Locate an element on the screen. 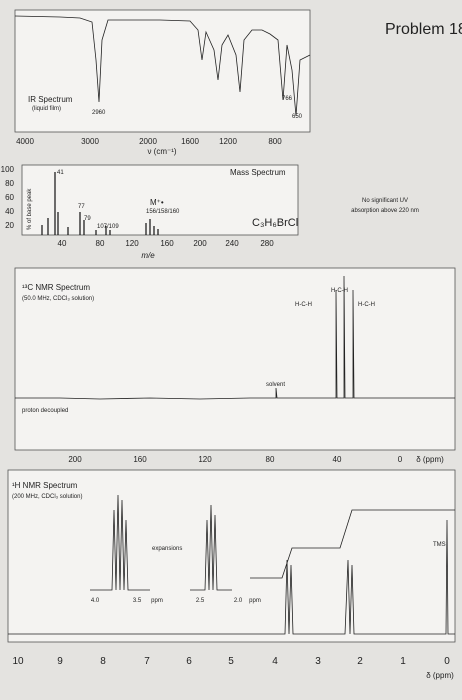  uv-note: absorption above 220 nm is located at coordinates (385, 211).